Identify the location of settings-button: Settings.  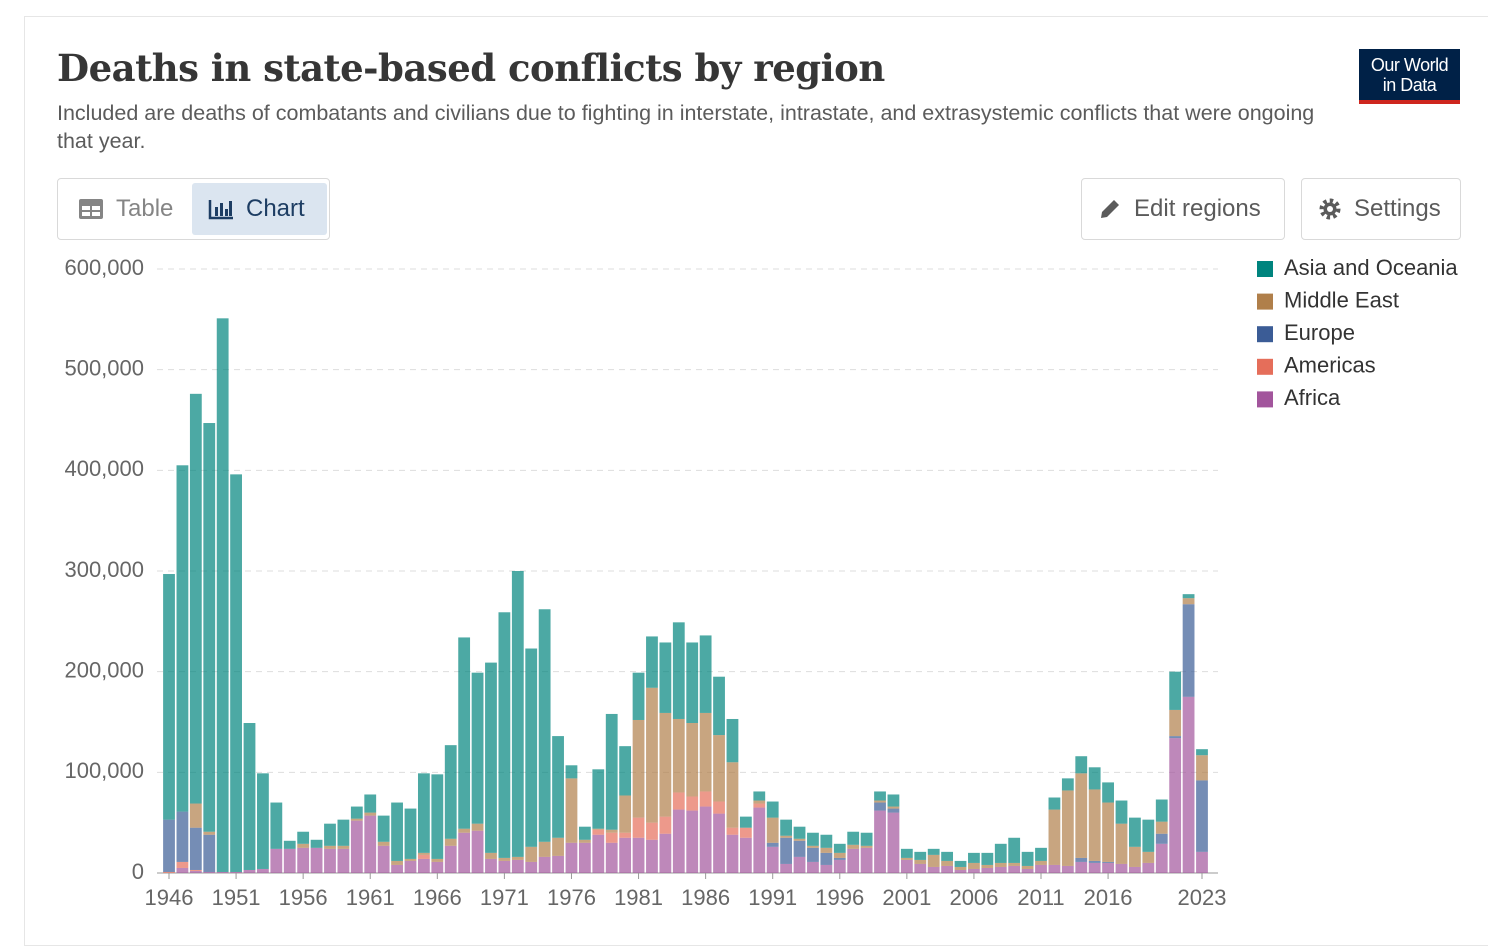
(1381, 209).